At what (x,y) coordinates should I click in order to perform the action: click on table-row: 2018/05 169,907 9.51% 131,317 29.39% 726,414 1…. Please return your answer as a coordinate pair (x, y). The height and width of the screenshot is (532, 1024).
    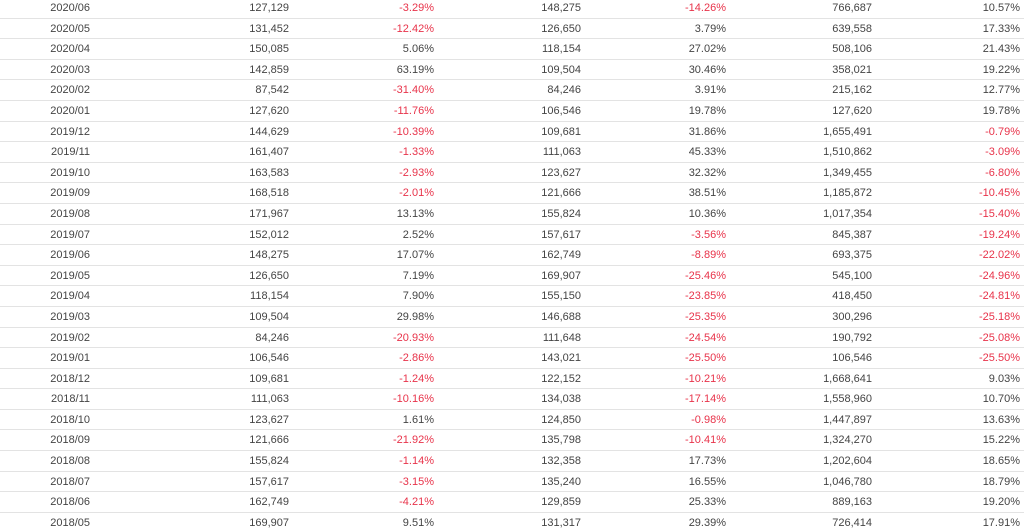
    Looking at the image, I should click on (512, 522).